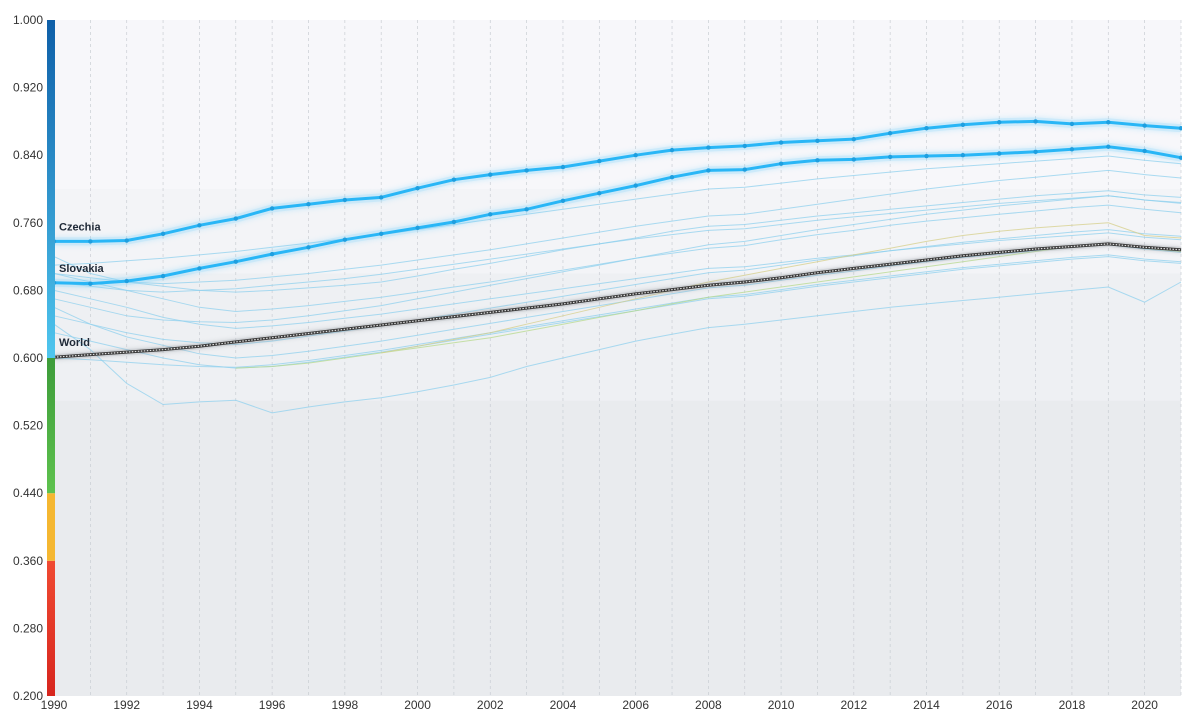 The width and height of the screenshot is (1182, 711). Describe the element at coordinates (890, 133) in the screenshot. I see `data-point-czechia-2013` at that location.